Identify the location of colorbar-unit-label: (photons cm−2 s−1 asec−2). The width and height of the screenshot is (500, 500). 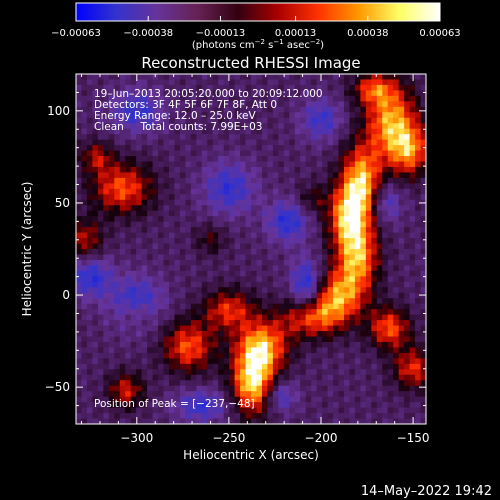
(258, 44).